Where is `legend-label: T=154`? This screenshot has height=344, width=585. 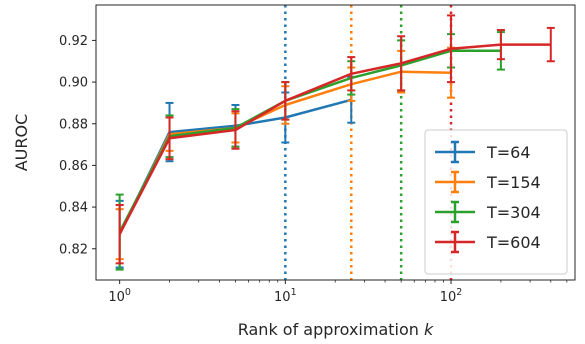
legend-label: T=154 is located at coordinates (513, 182).